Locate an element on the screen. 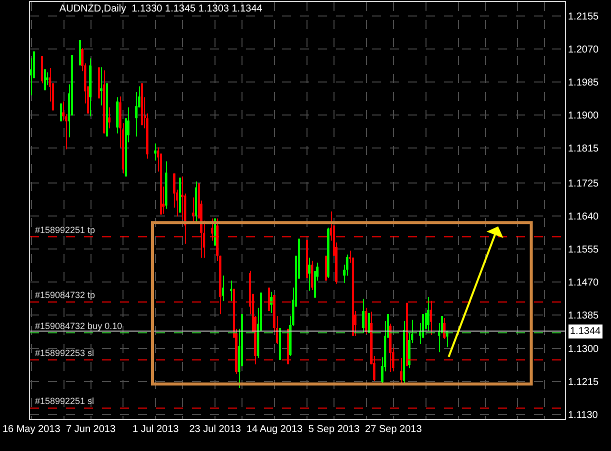 The width and height of the screenshot is (611, 451). y-tick-label: 1.2070 is located at coordinates (584, 50).